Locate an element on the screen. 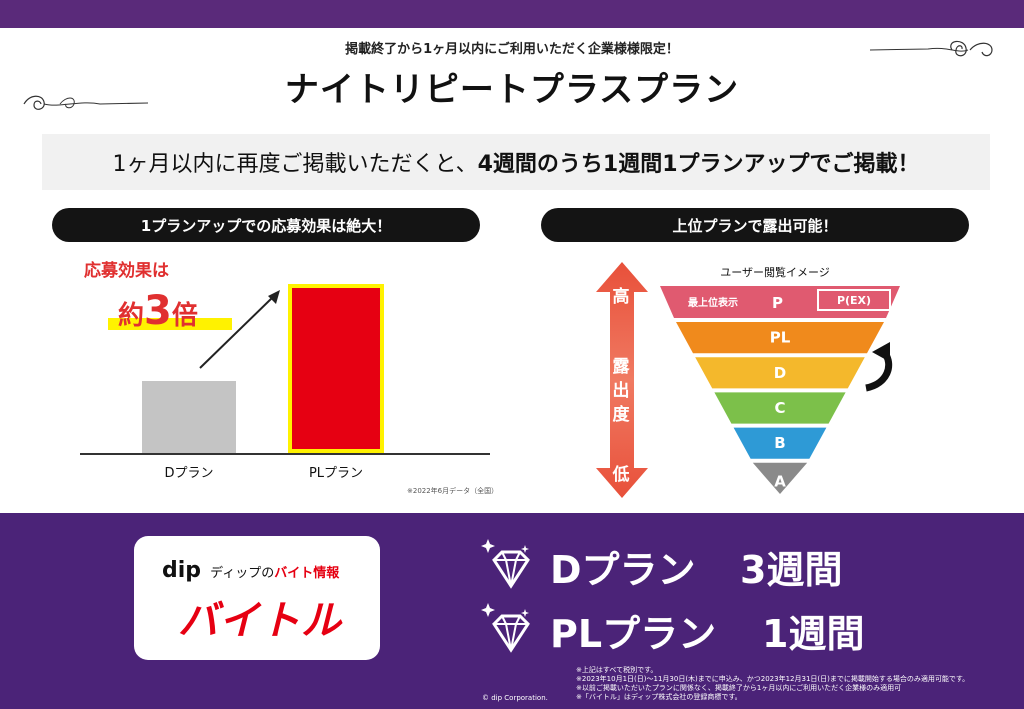 Image resolution: width=1024 pixels, height=709 pixels. page-title: ナイトリピートプラスプラン is located at coordinates (512, 90).